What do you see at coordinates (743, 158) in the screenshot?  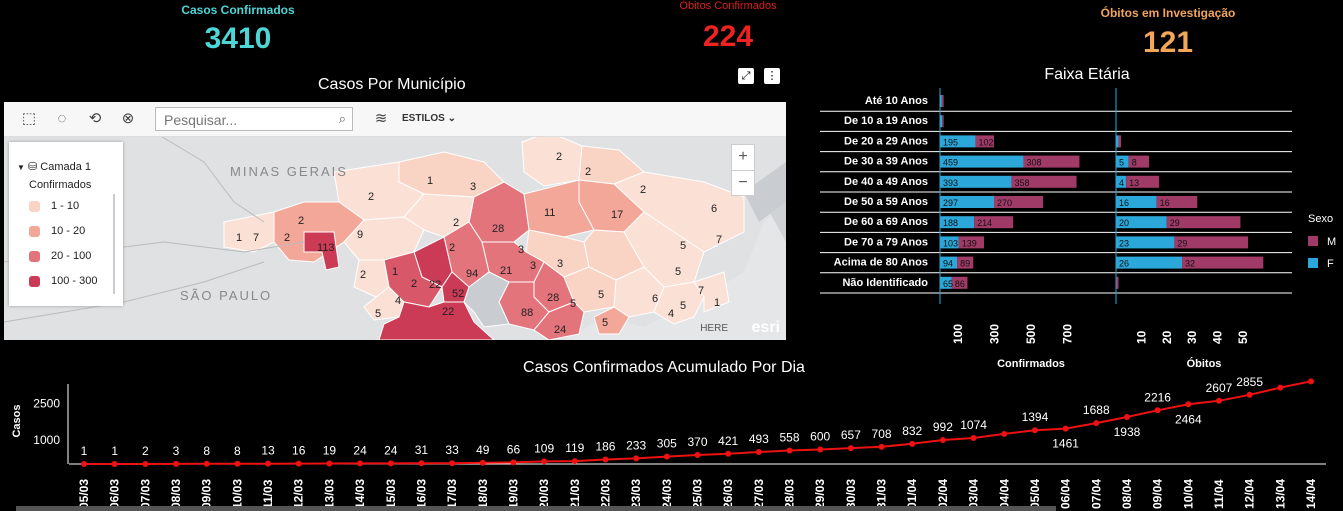 I see `zoom-in-button: +` at bounding box center [743, 158].